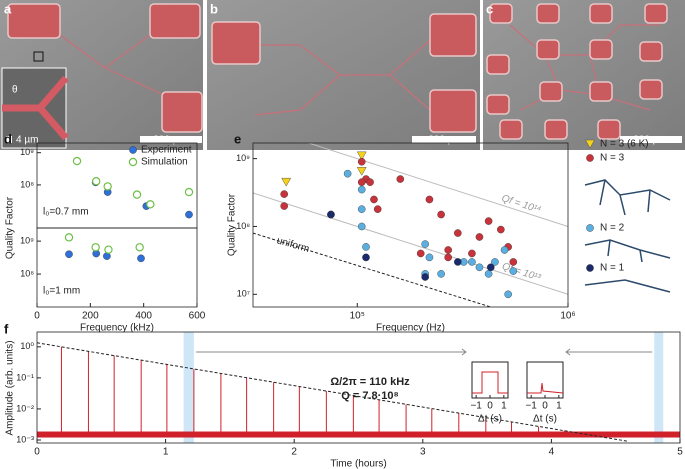 Image resolution: width=685 pixels, height=469 pixels. I want to click on x-tick-label: 0, so click(37, 316).